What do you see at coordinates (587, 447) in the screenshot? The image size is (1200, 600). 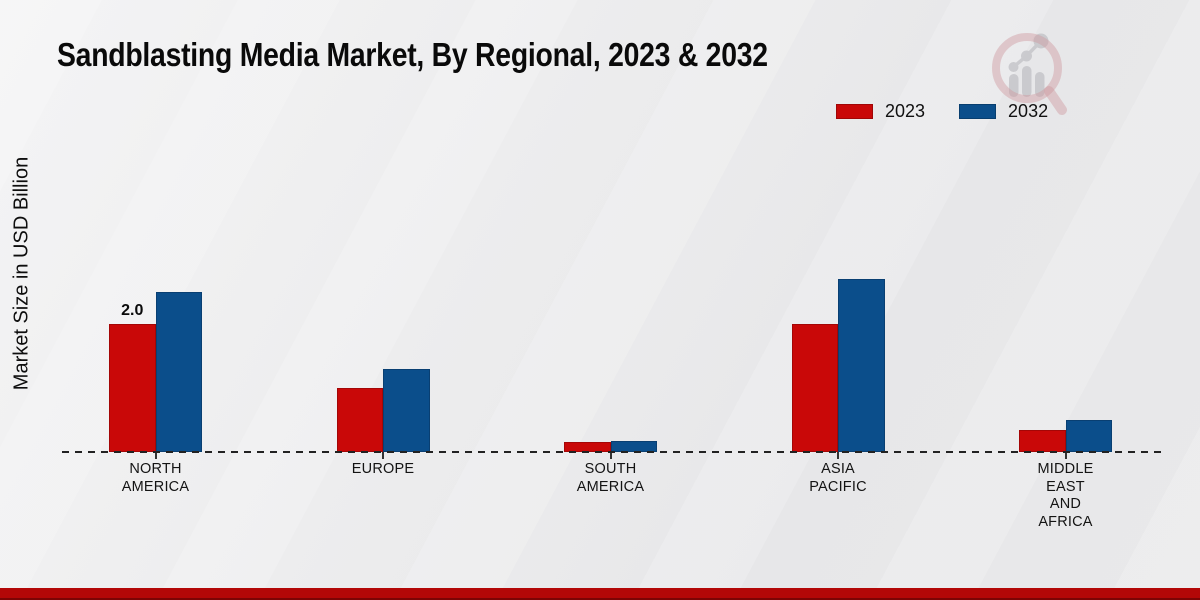 I see `bar-2023-south-america` at bounding box center [587, 447].